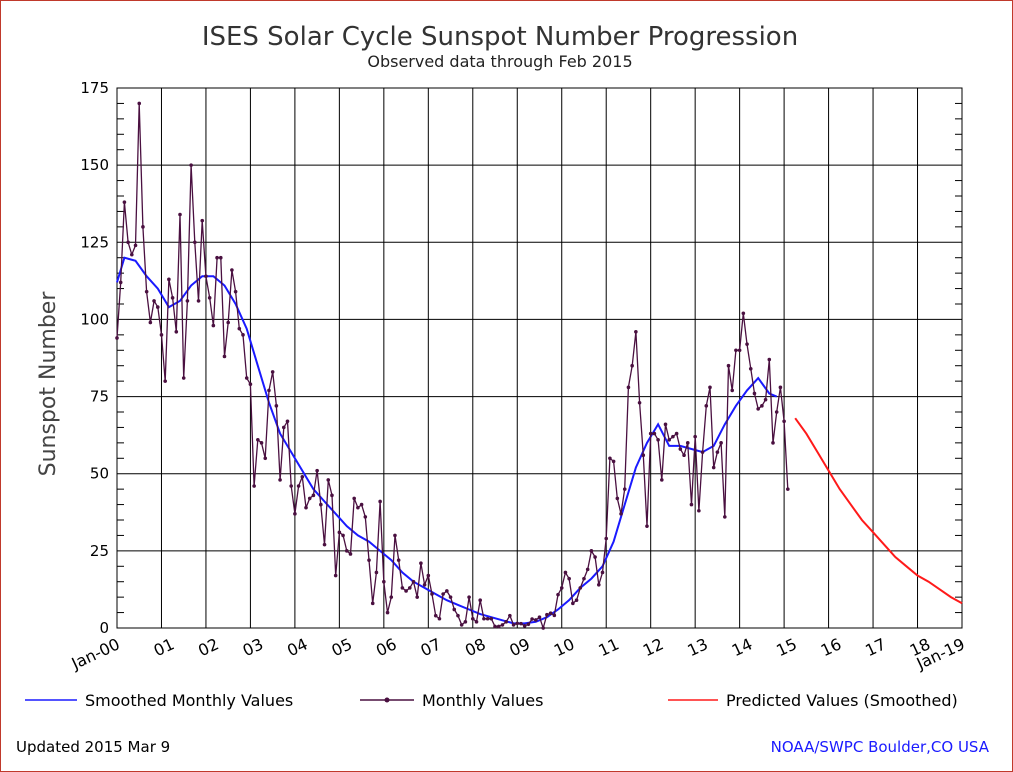  Describe the element at coordinates (742, 647) in the screenshot. I see `x-tick-label: 14` at that location.